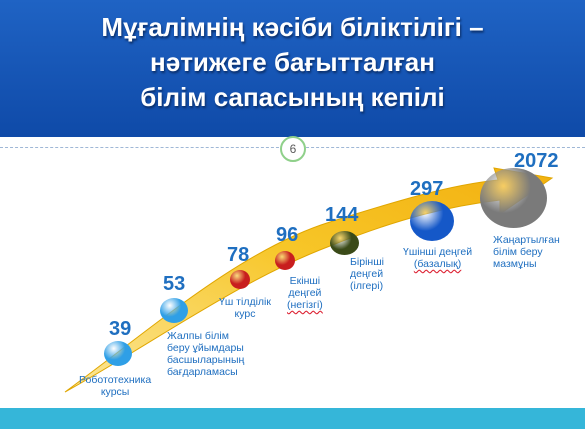  I want to click on milestone-label-level3: Үшінші деңгей (базалық), so click(438, 258).